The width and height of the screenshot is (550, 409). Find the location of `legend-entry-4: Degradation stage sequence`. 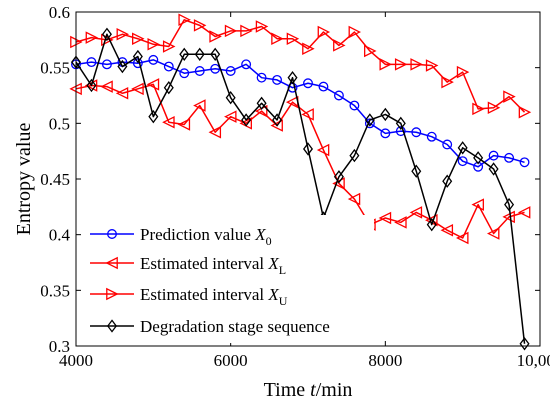

legend-entry-4: Degradation stage sequence is located at coordinates (210, 326).